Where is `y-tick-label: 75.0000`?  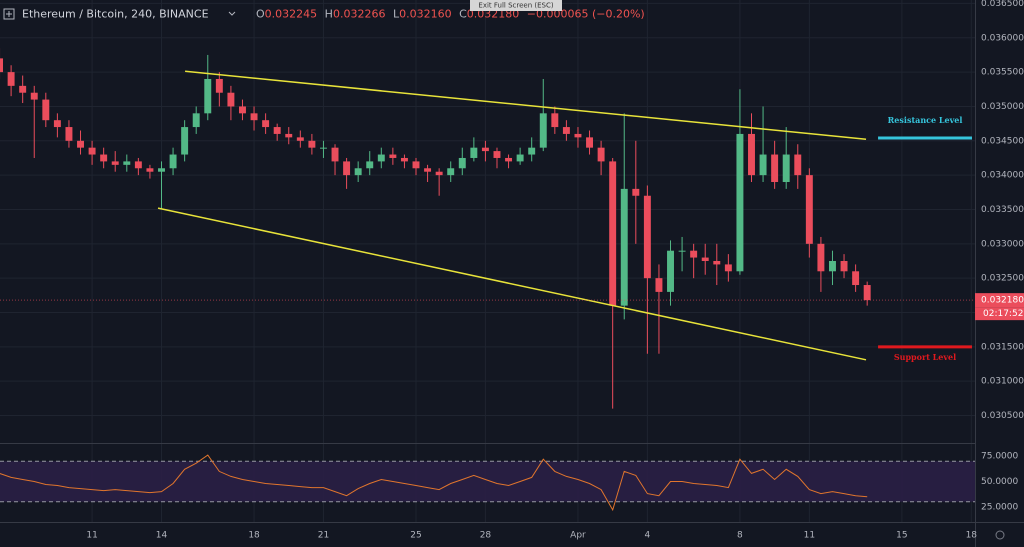 y-tick-label: 75.0000 is located at coordinates (999, 457).